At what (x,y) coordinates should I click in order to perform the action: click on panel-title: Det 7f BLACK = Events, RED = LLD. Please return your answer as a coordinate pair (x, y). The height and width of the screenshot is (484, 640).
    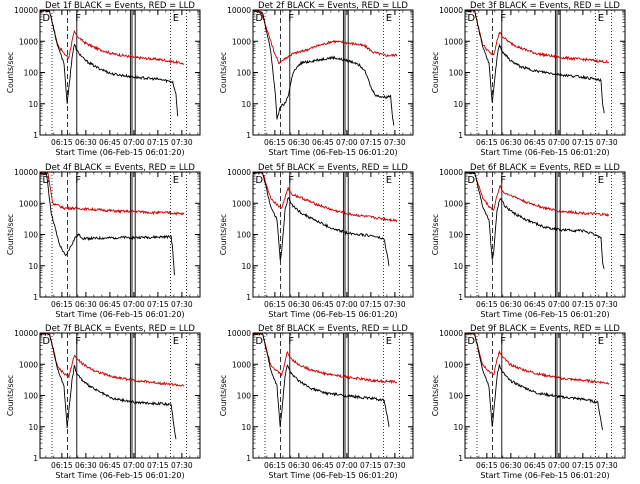
    Looking at the image, I should click on (120, 329).